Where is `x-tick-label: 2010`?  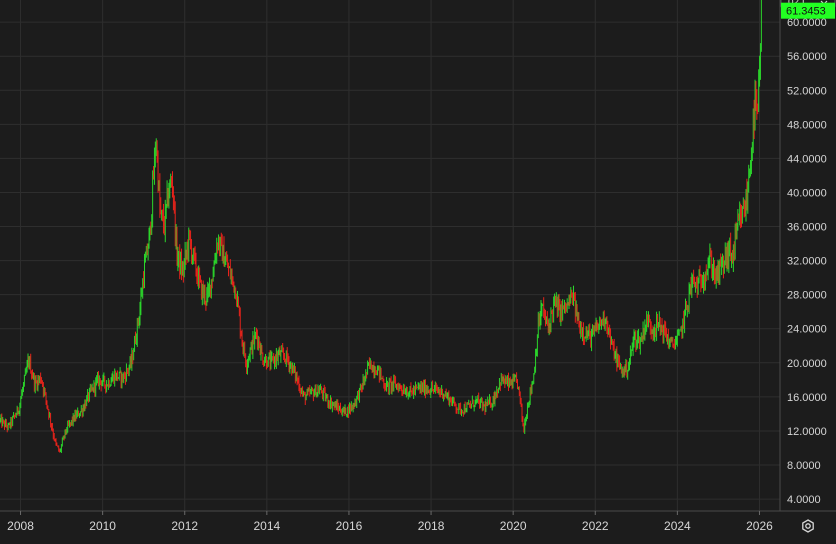 x-tick-label: 2010 is located at coordinates (102, 526).